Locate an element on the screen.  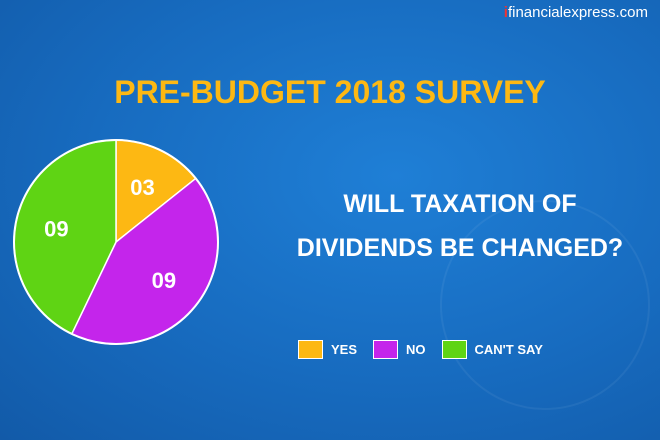
pie-outline is located at coordinates (116, 242).